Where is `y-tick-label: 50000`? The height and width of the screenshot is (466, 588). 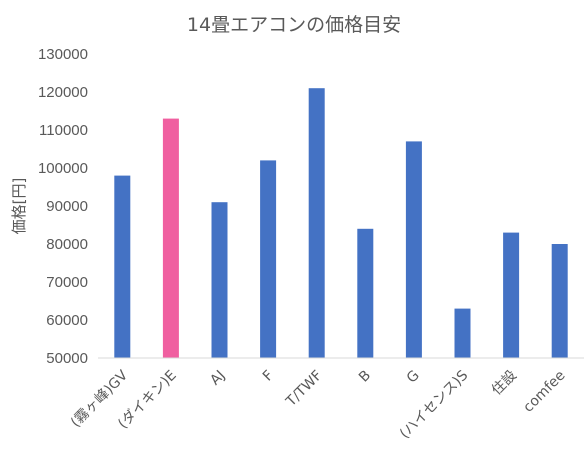
y-tick-label: 50000 is located at coordinates (67, 358).